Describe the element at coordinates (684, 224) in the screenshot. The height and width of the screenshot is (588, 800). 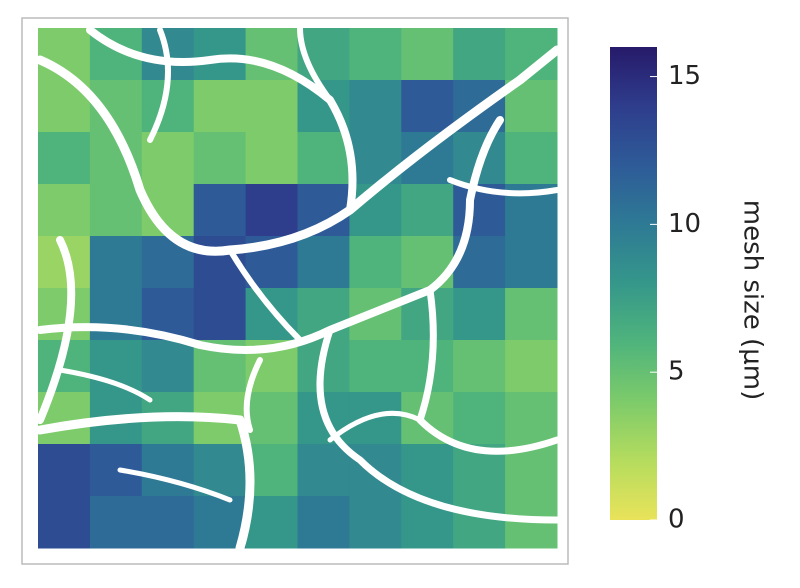
I see `colorbar-tick-label: 10` at that location.